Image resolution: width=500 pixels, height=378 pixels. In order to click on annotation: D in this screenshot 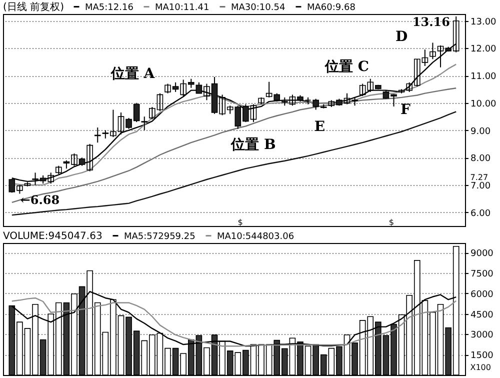, I will do `click(401, 37)`.